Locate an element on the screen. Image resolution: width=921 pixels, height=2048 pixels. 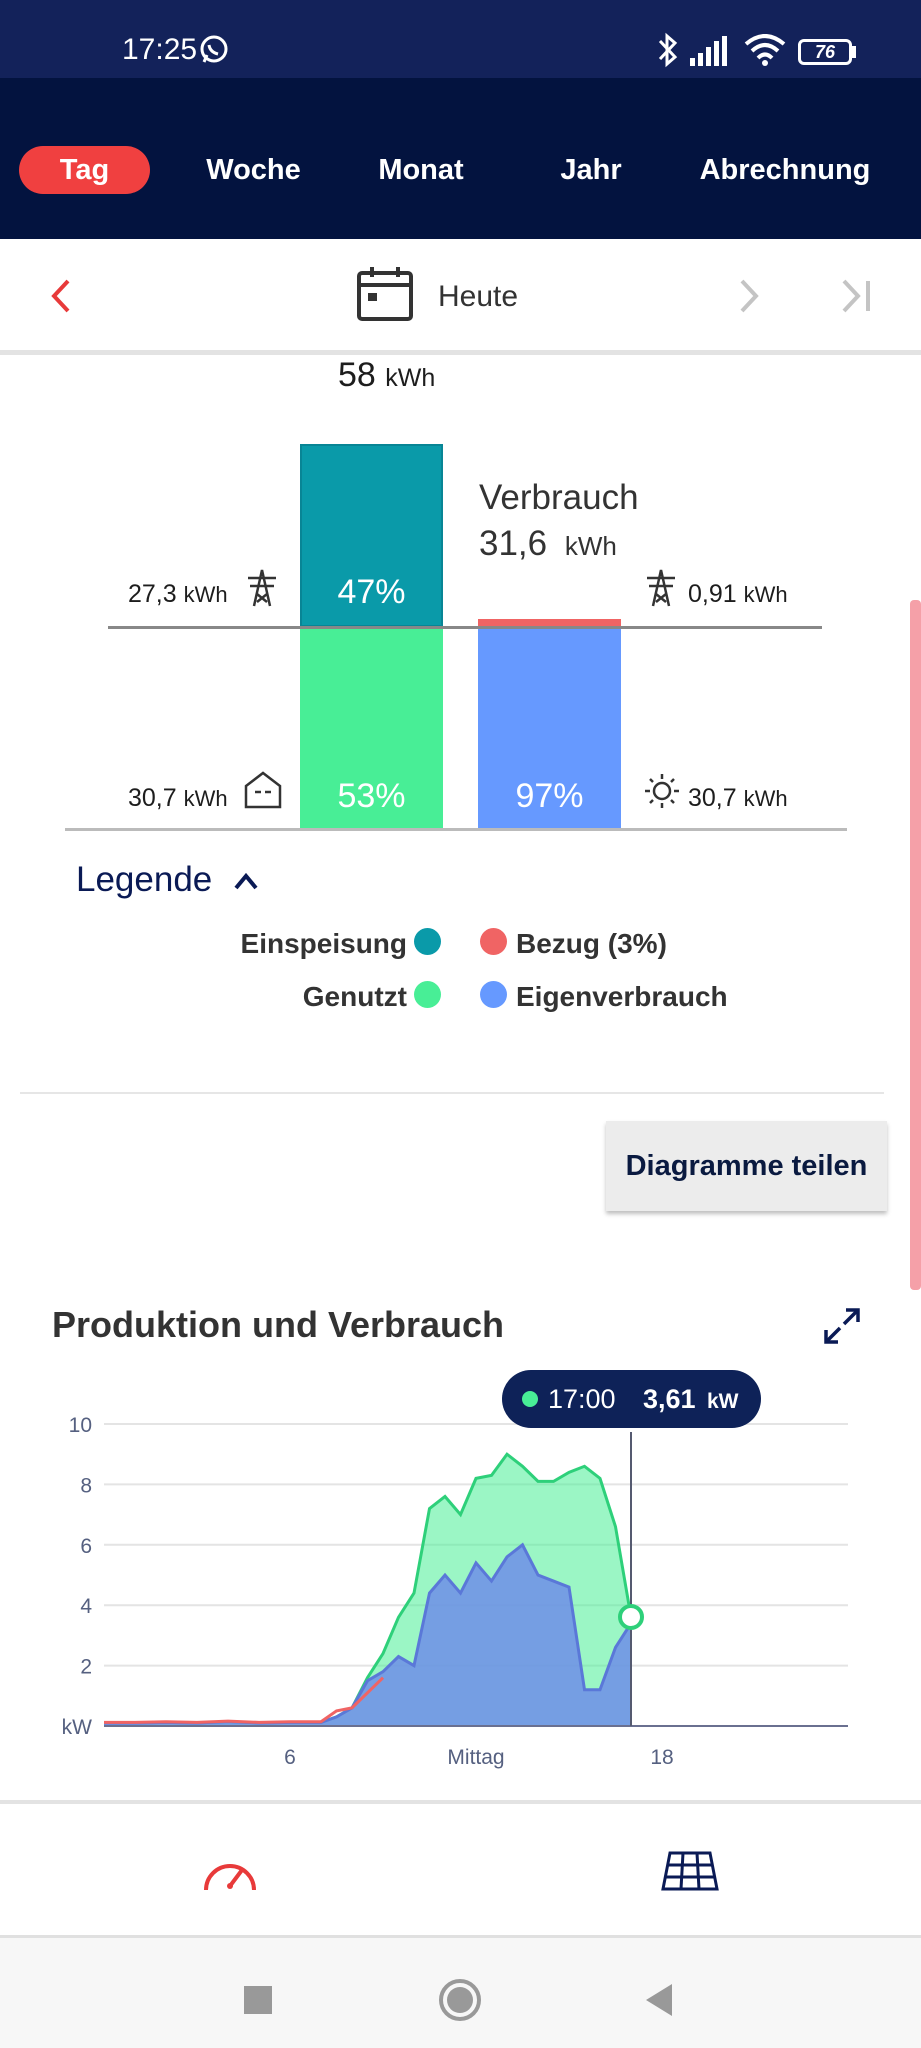
y-tick-label: 4 is located at coordinates (86, 1606).